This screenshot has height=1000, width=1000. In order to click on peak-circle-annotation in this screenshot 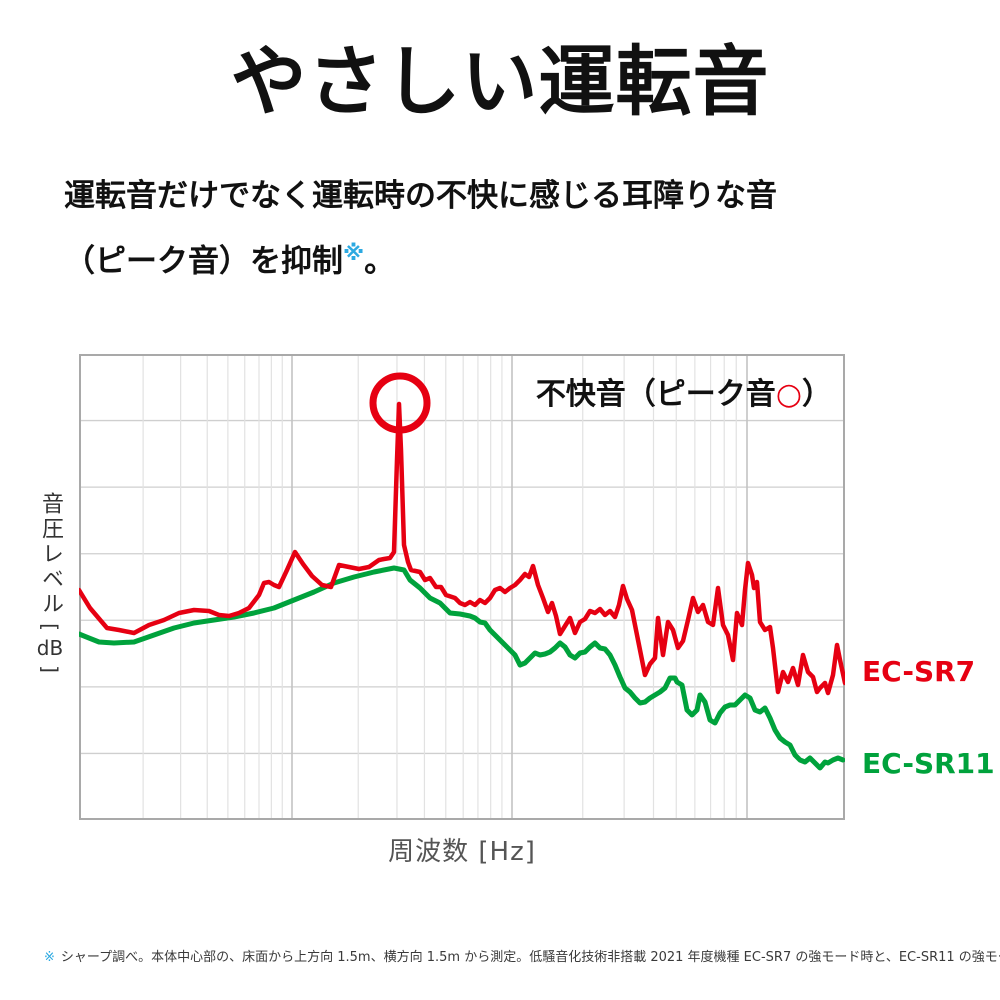, I will do `click(400, 403)`.